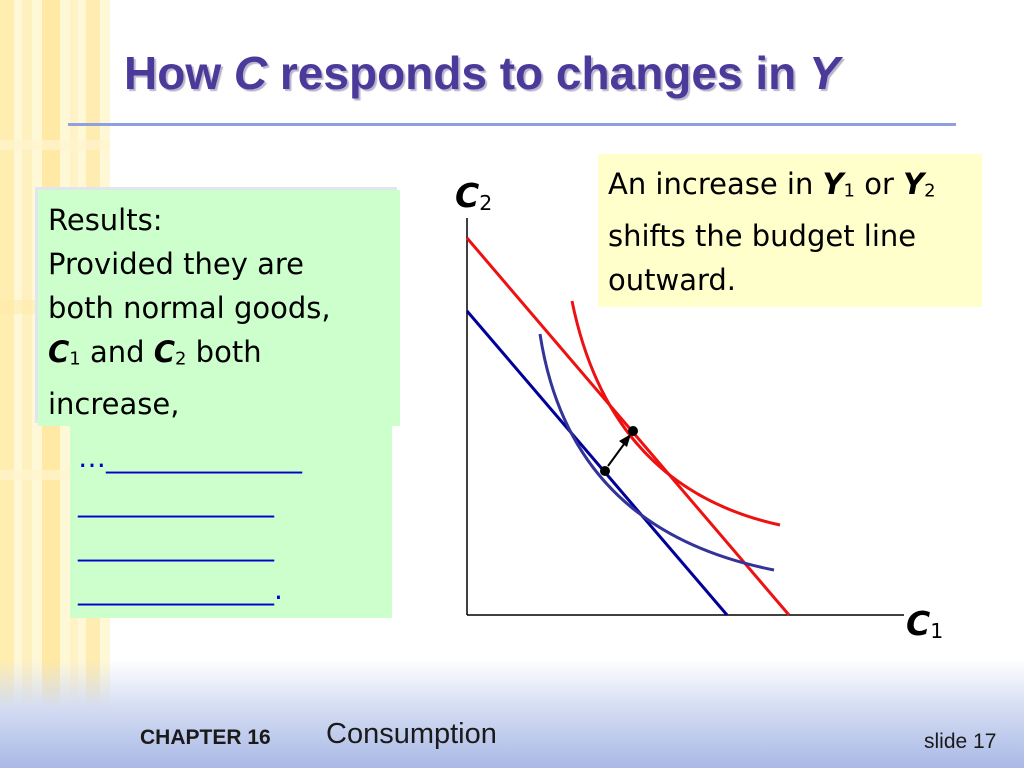  What do you see at coordinates (75, 359) in the screenshot?
I see `c1-sub: 1` at bounding box center [75, 359].